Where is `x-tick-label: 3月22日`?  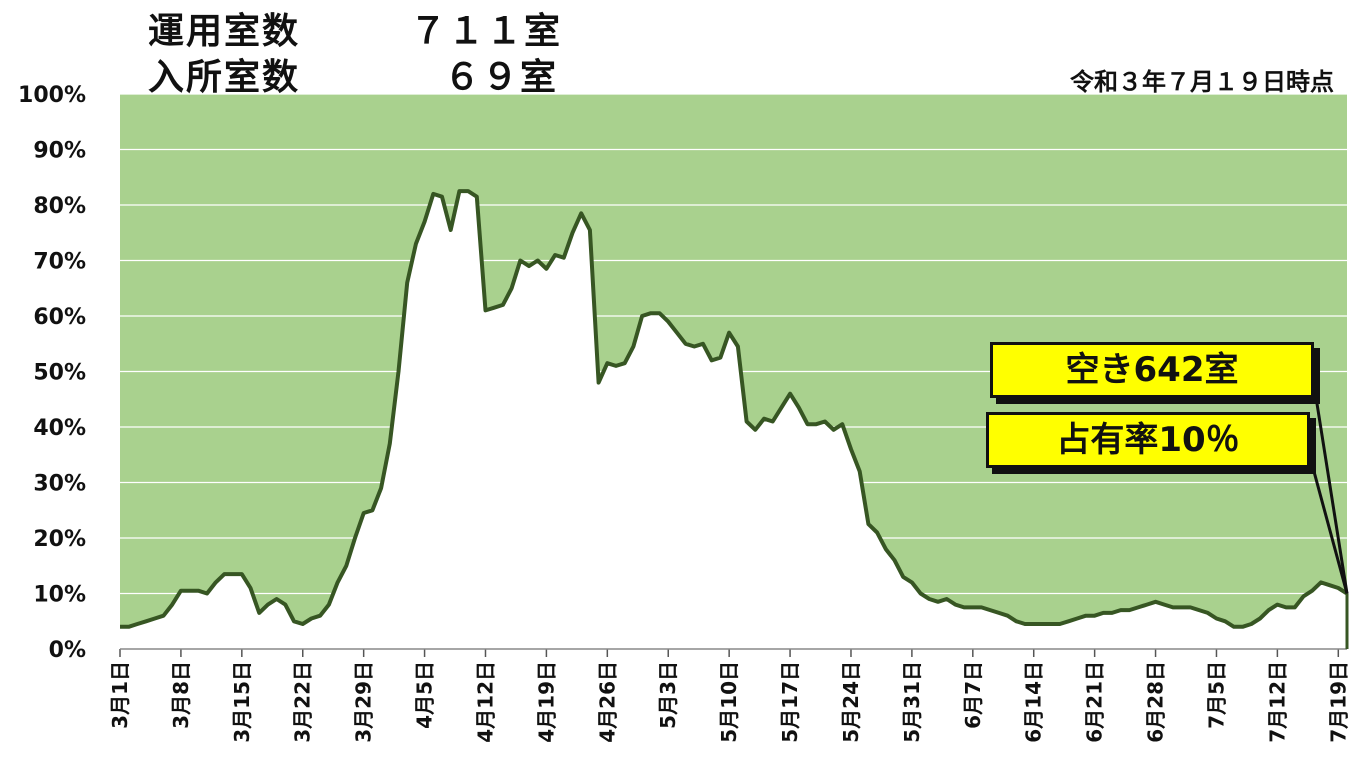
x-tick-label: 3月22日 is located at coordinates (303, 702).